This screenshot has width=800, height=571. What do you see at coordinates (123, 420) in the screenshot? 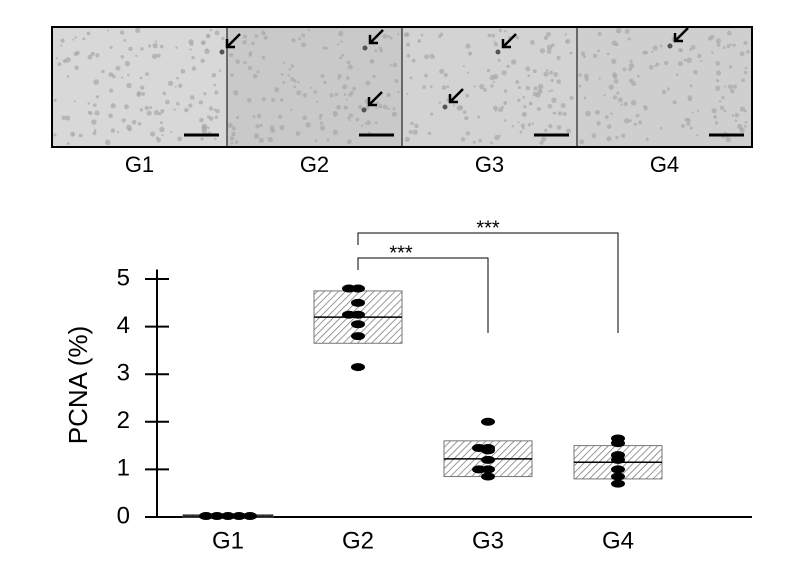
I see `y-tick-label: 2` at bounding box center [123, 420].